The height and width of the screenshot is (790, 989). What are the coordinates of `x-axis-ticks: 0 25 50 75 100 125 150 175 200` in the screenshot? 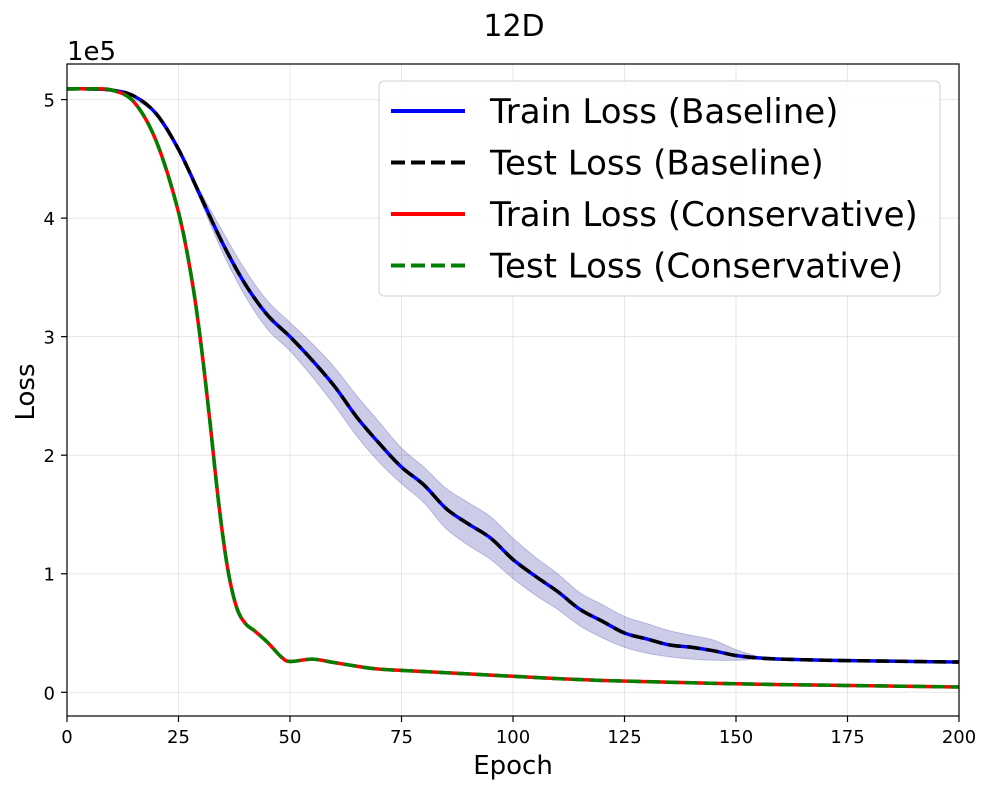 It's located at (518, 732).